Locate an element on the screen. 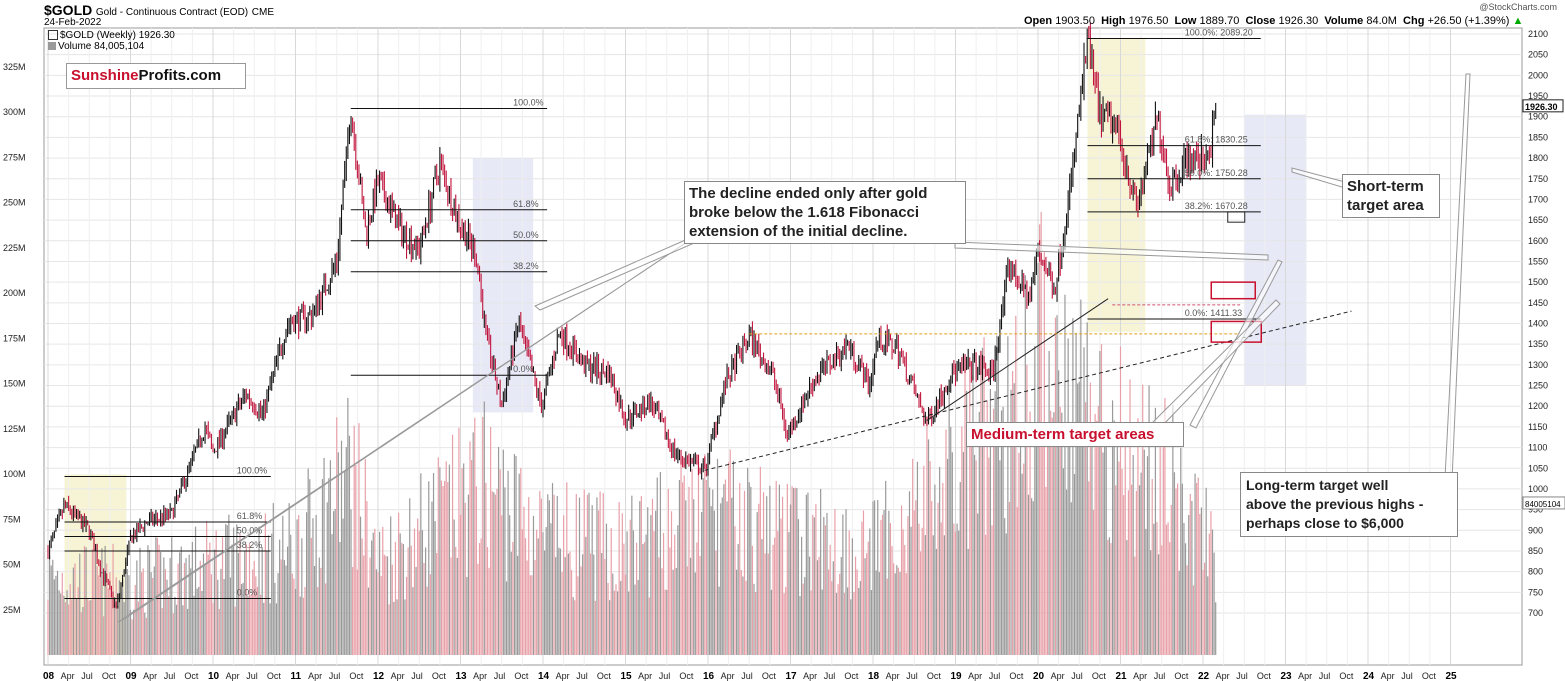 Image resolution: width=1565 pixels, height=681 pixels. fib-label: 61.8%: 1830.25 is located at coordinates (1216, 140).